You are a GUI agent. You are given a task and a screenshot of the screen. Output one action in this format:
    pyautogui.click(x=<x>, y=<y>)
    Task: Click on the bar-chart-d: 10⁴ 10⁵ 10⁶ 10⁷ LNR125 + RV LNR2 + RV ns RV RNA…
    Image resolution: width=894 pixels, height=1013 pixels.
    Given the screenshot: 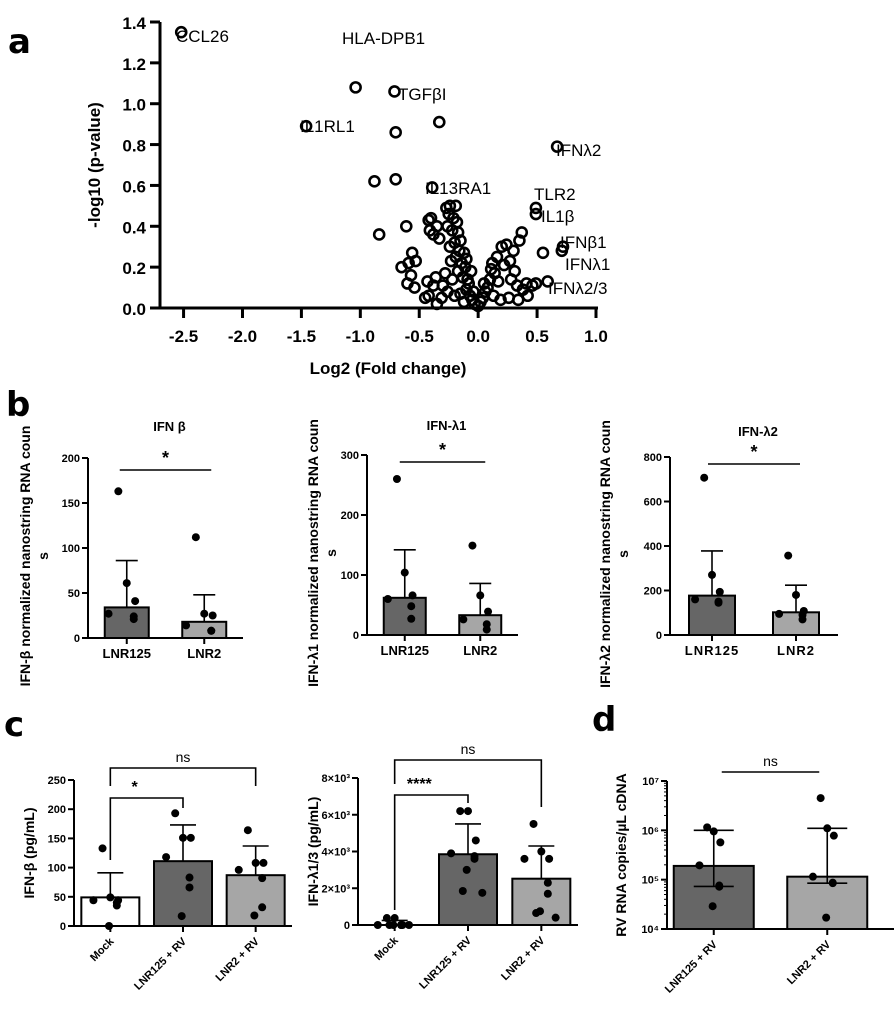 What is the action you would take?
    pyautogui.click(x=753, y=874)
    